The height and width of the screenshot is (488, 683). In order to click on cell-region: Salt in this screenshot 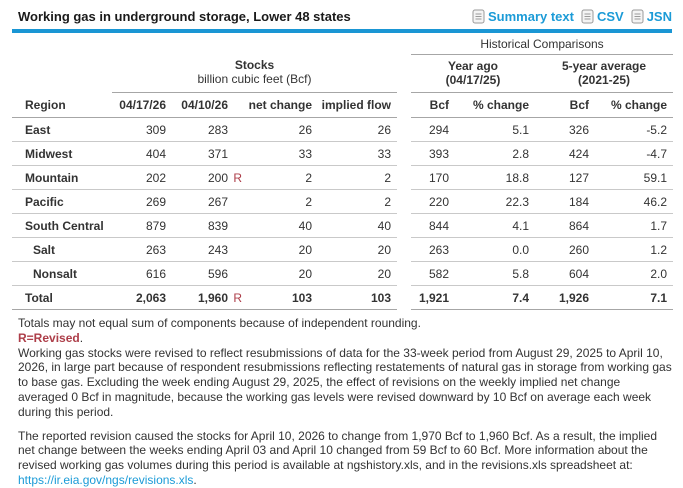, I will do `click(62, 249)`.